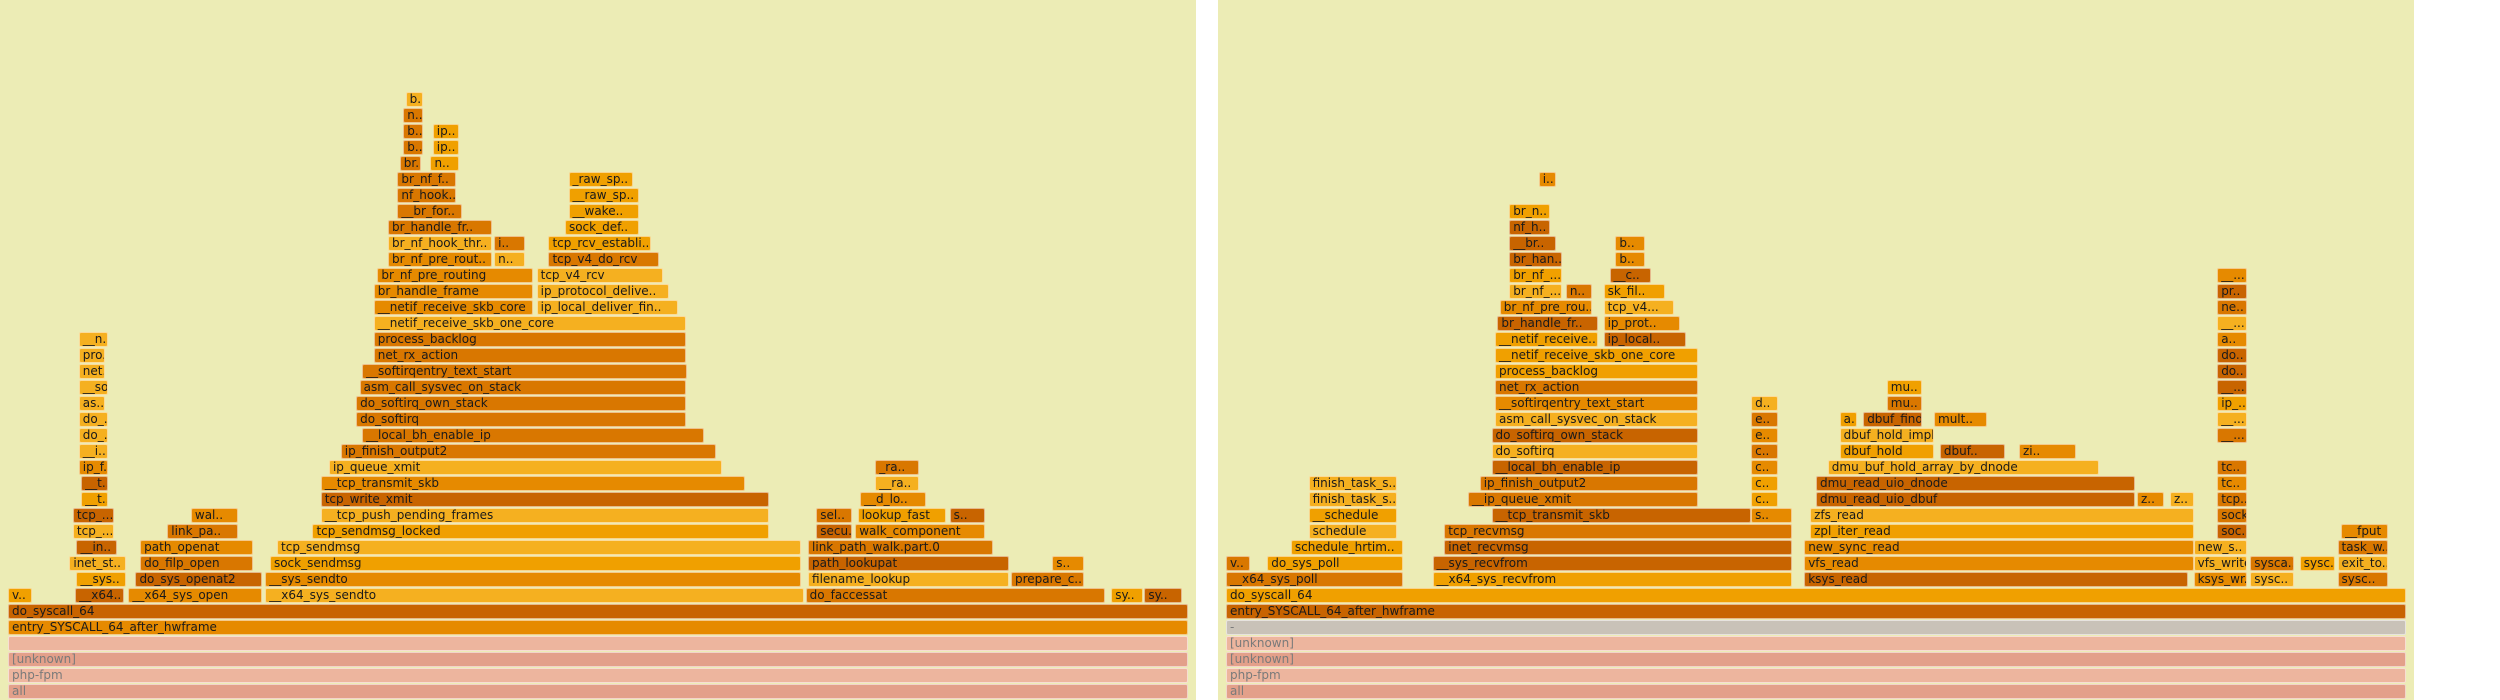  Describe the element at coordinates (91, 403) in the screenshot. I see `flame-frame: as..` at that location.